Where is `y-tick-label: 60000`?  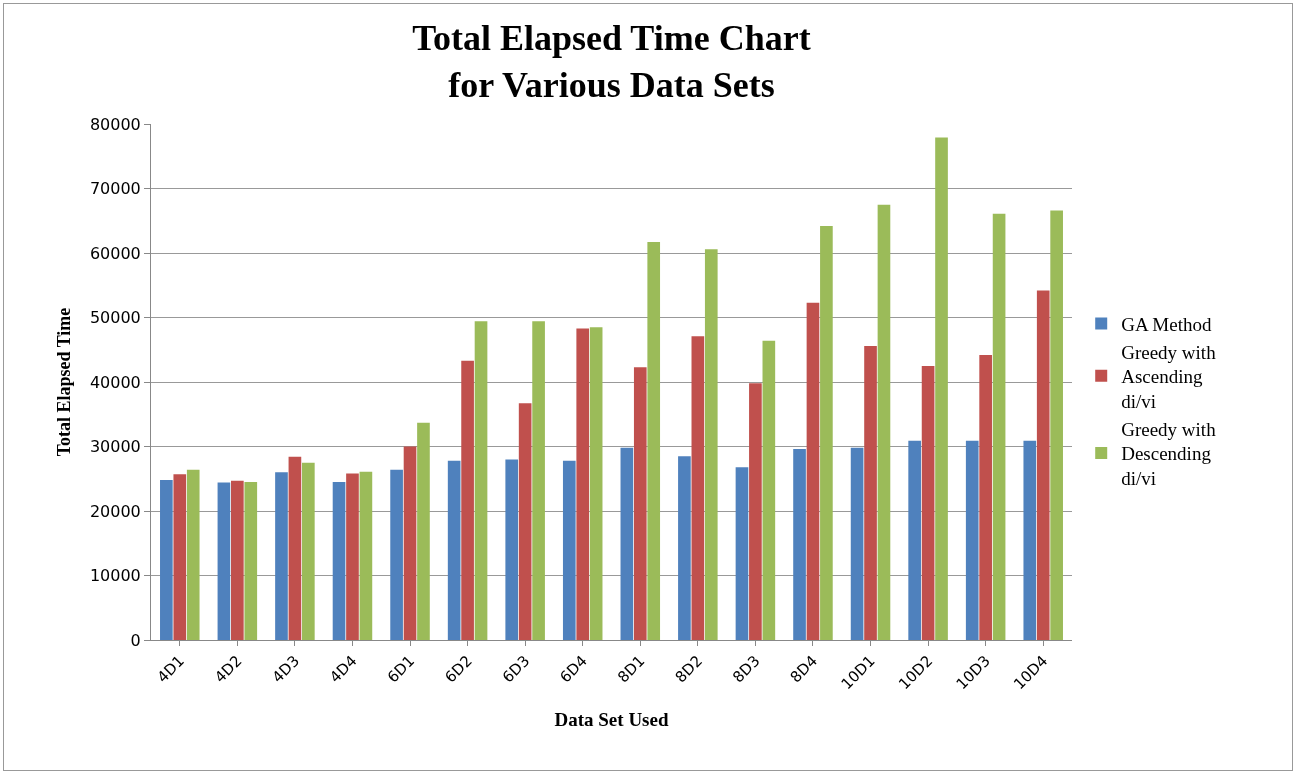 y-tick-label: 60000 is located at coordinates (115, 253).